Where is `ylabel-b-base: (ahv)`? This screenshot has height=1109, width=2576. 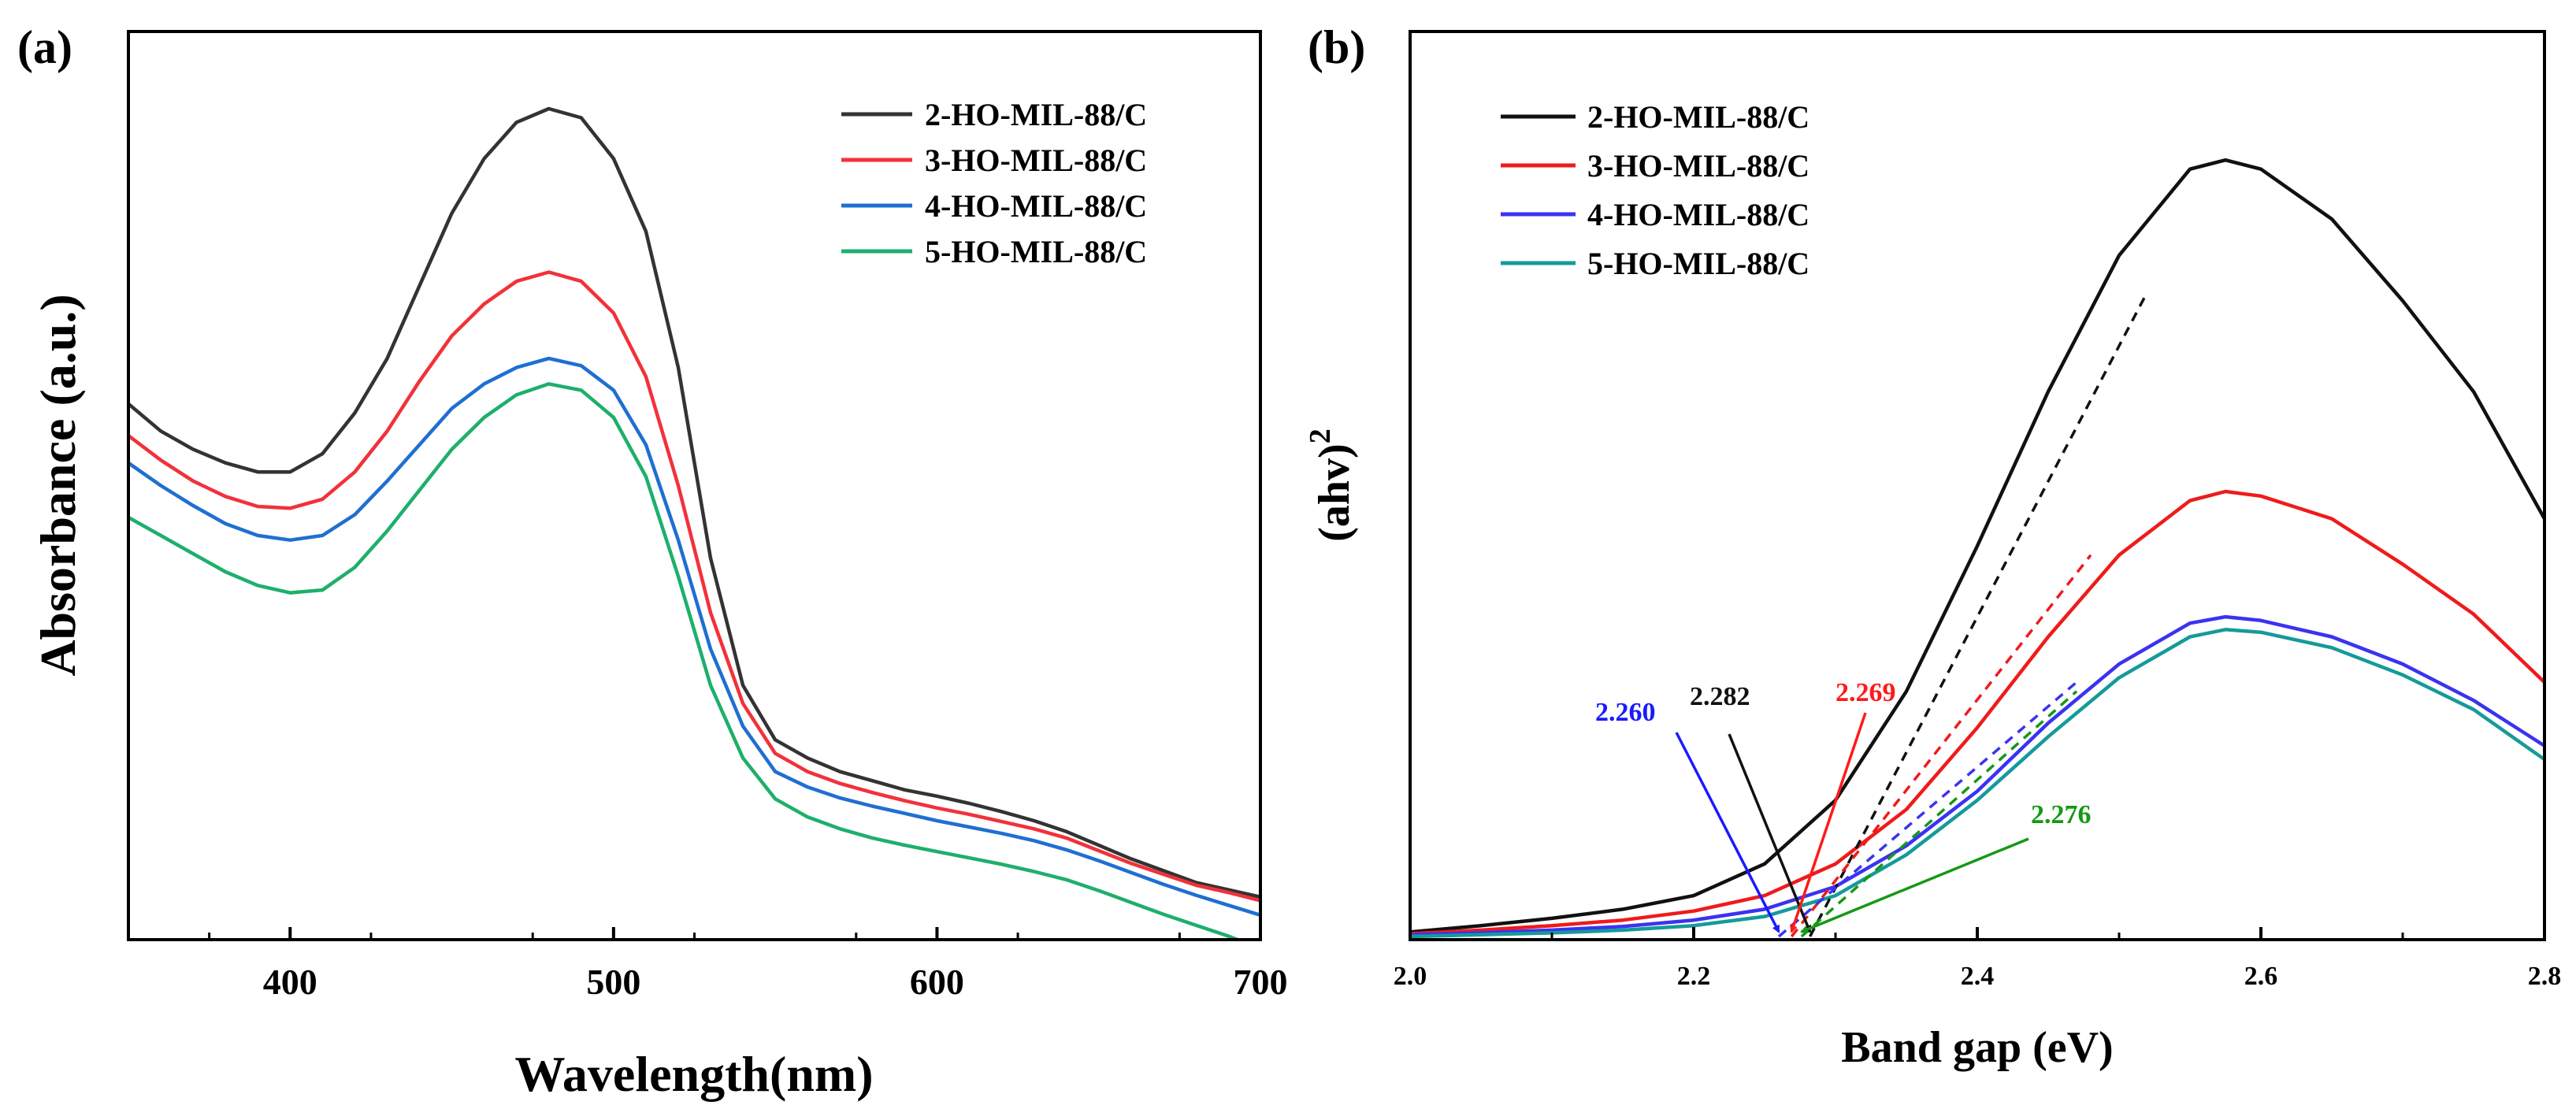 ylabel-b-base: (ahv) is located at coordinates (1334, 492).